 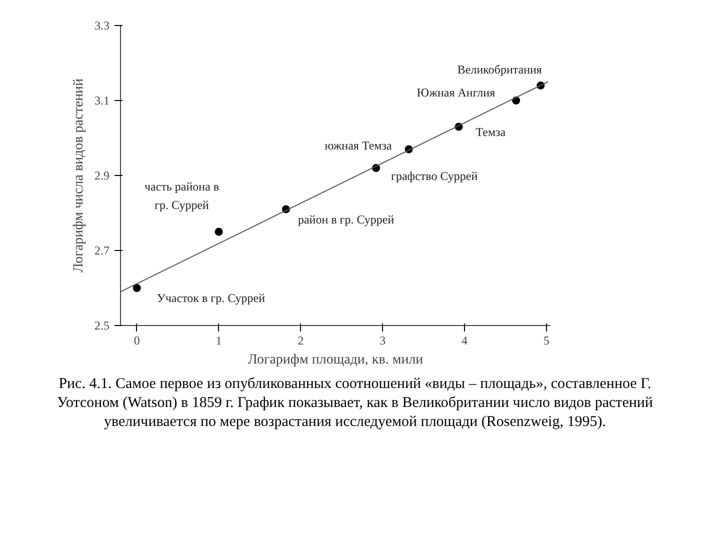 What do you see at coordinates (434, 176) in the screenshot?
I see `annotation: графство Суррей` at bounding box center [434, 176].